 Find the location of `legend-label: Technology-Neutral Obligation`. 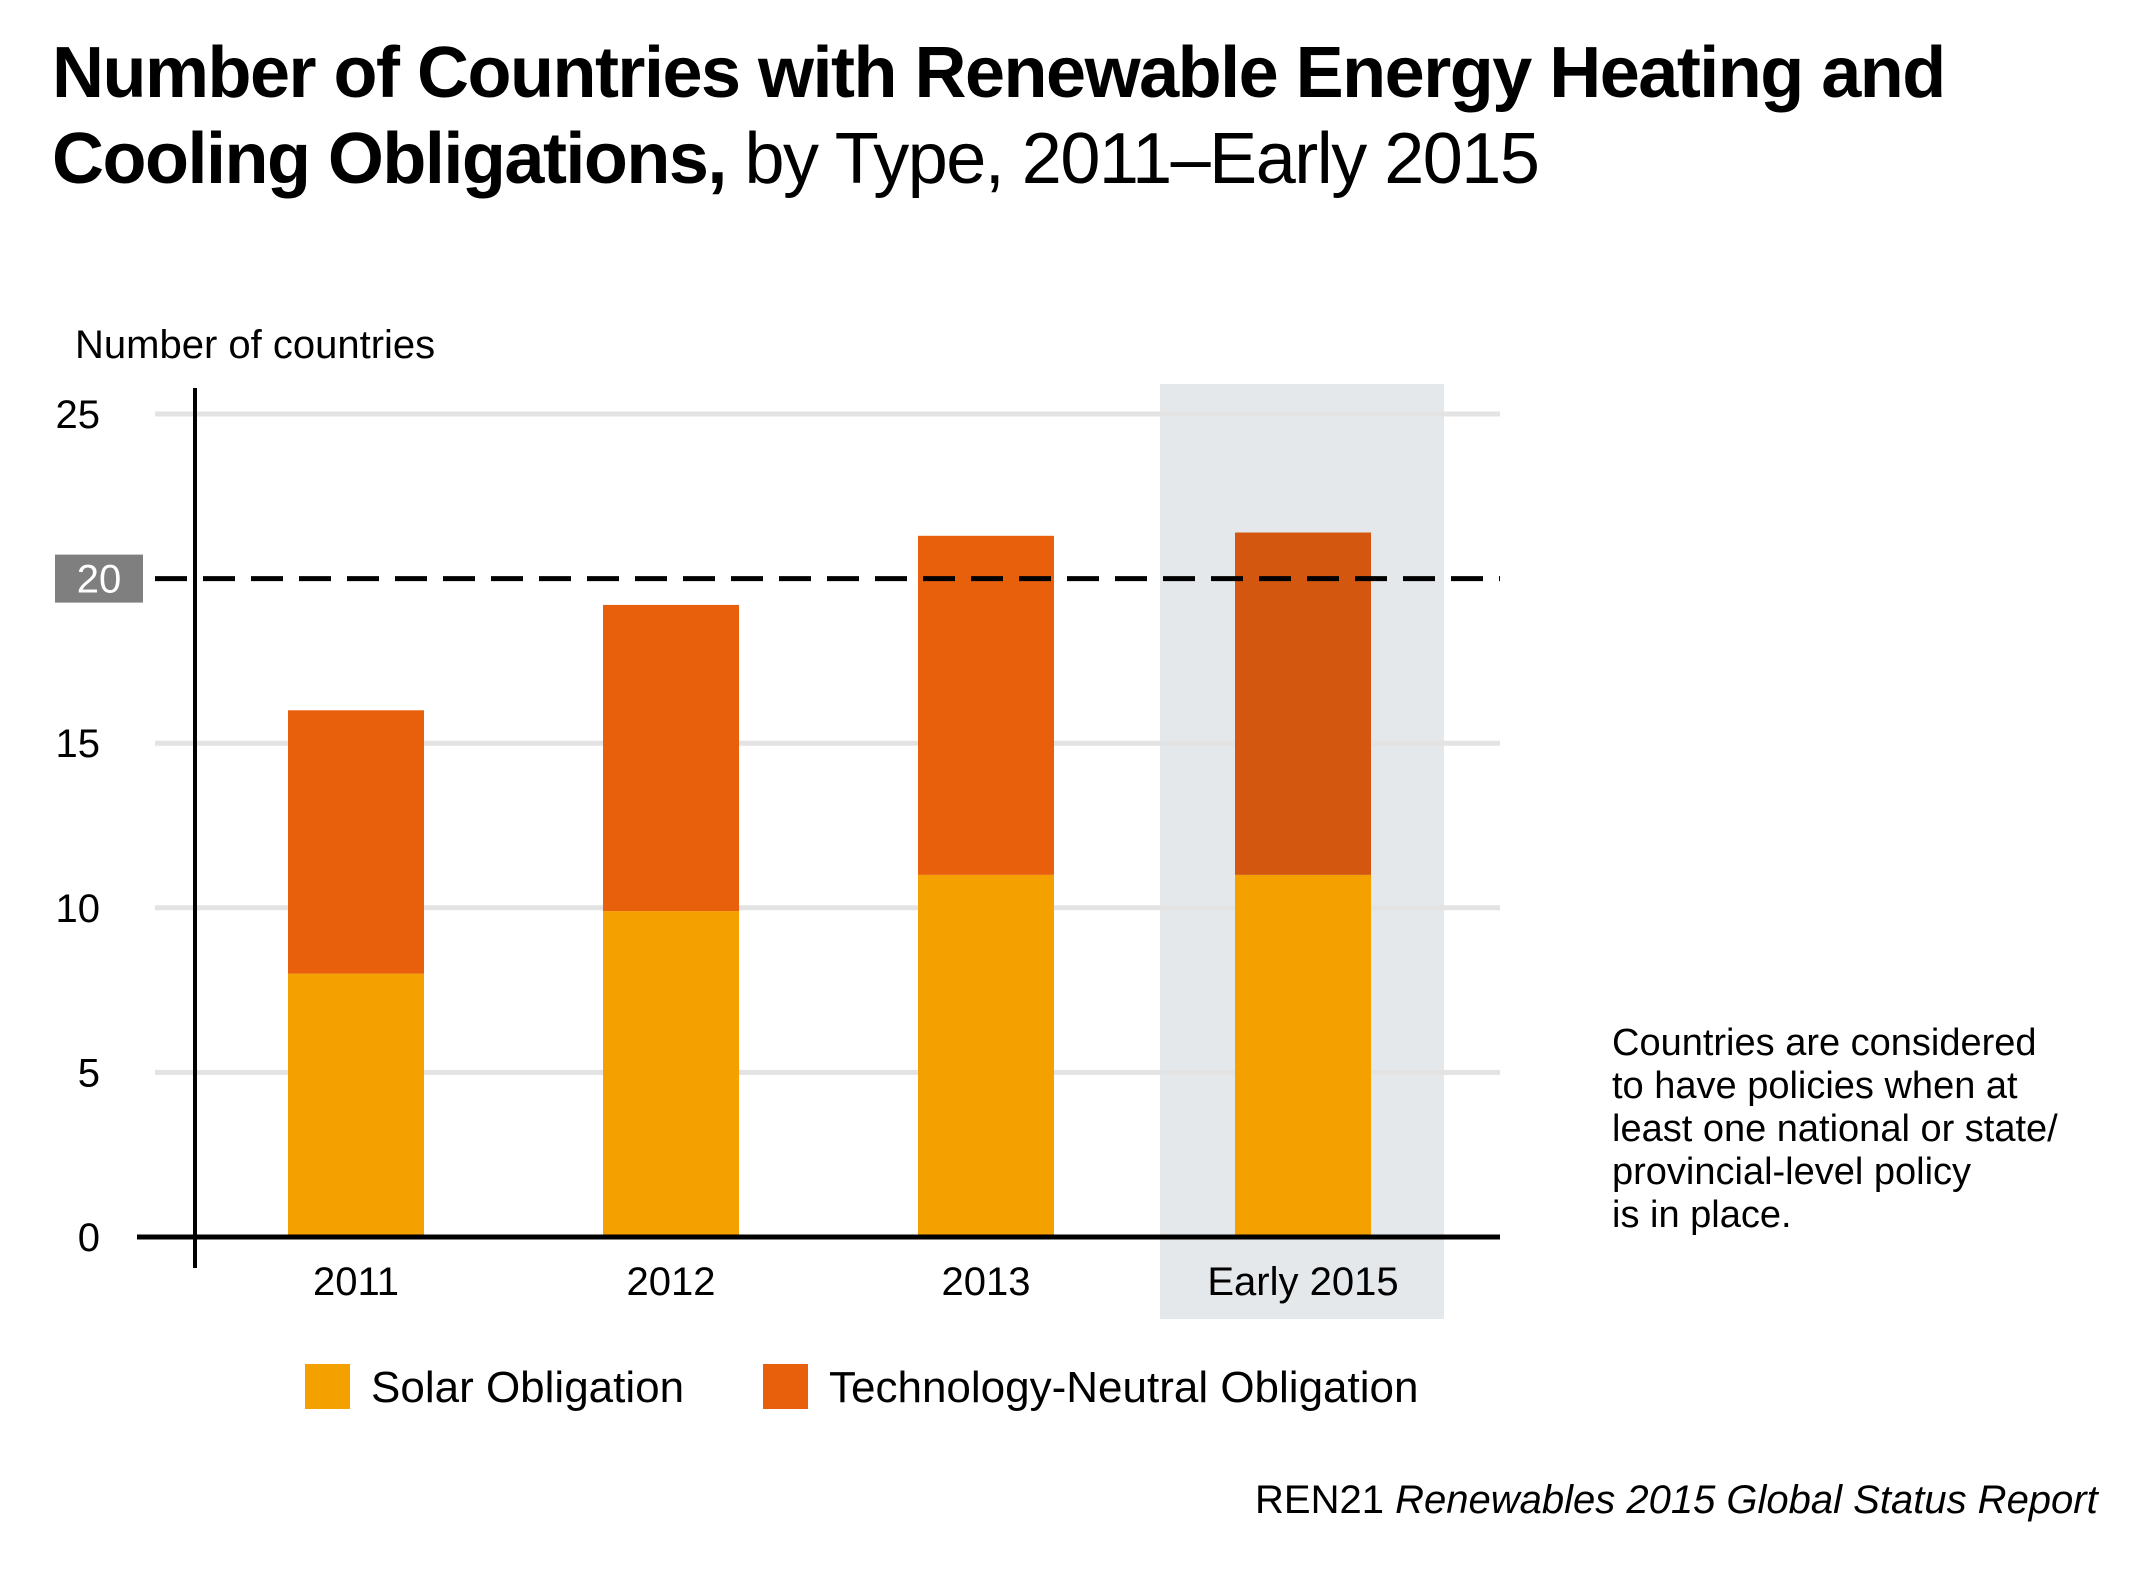

legend-label: Technology-Neutral Obligation is located at coordinates (1123, 1387).